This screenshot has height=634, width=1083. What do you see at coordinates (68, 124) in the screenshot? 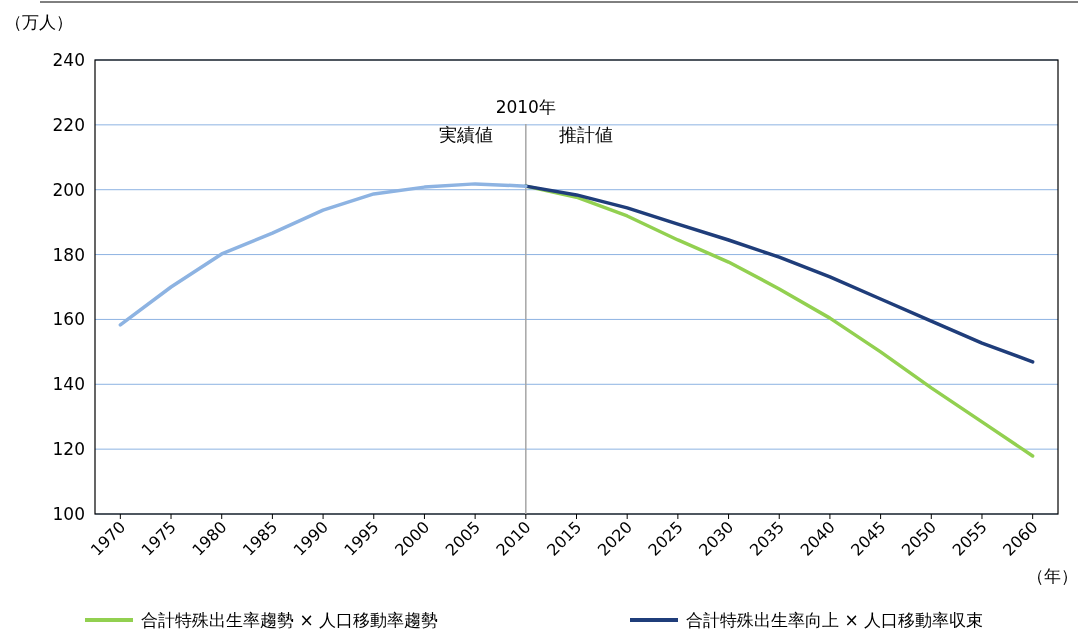
I see `y-tick-label: 220` at bounding box center [68, 124].